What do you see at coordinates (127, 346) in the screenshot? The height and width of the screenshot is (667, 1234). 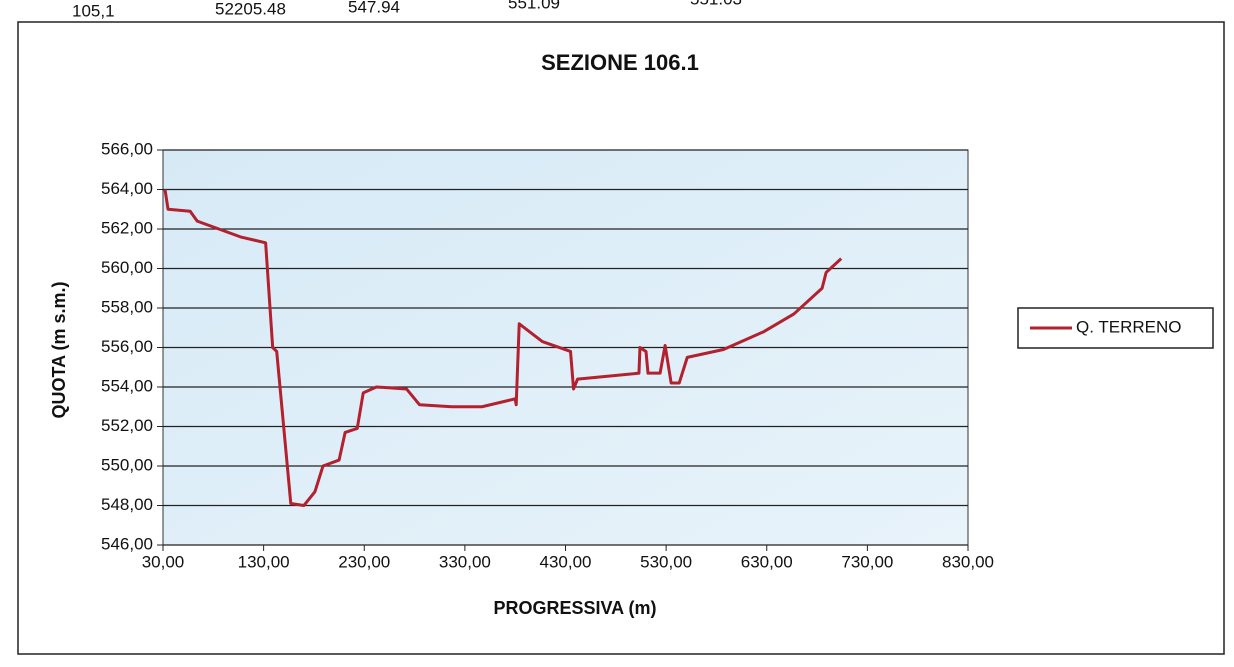 I see `y-tick-label: 556,00` at bounding box center [127, 346].